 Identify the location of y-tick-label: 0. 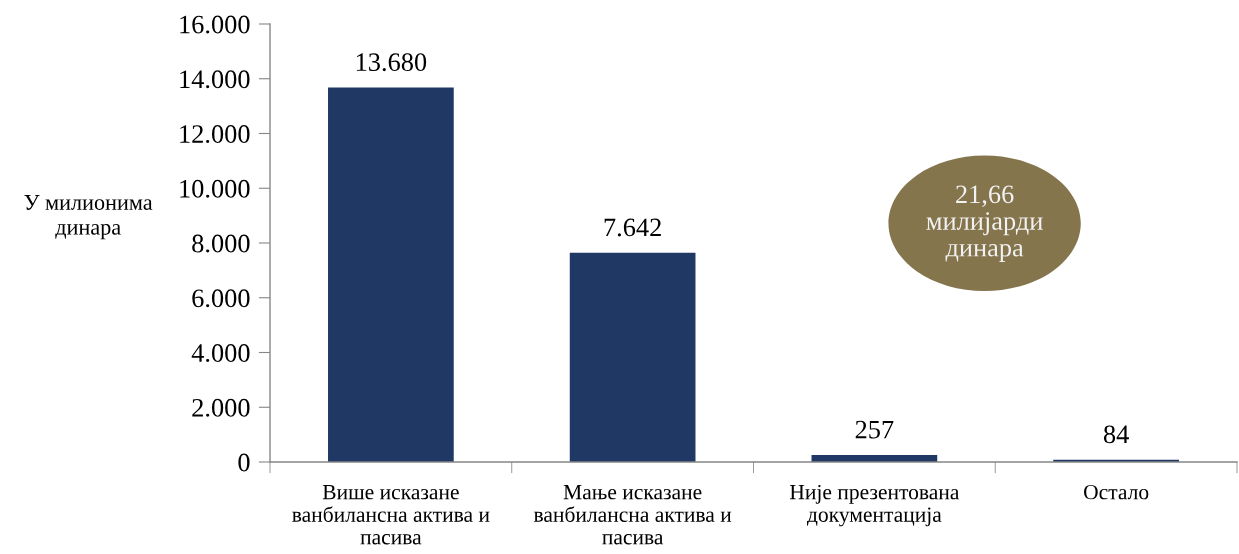
(244, 462).